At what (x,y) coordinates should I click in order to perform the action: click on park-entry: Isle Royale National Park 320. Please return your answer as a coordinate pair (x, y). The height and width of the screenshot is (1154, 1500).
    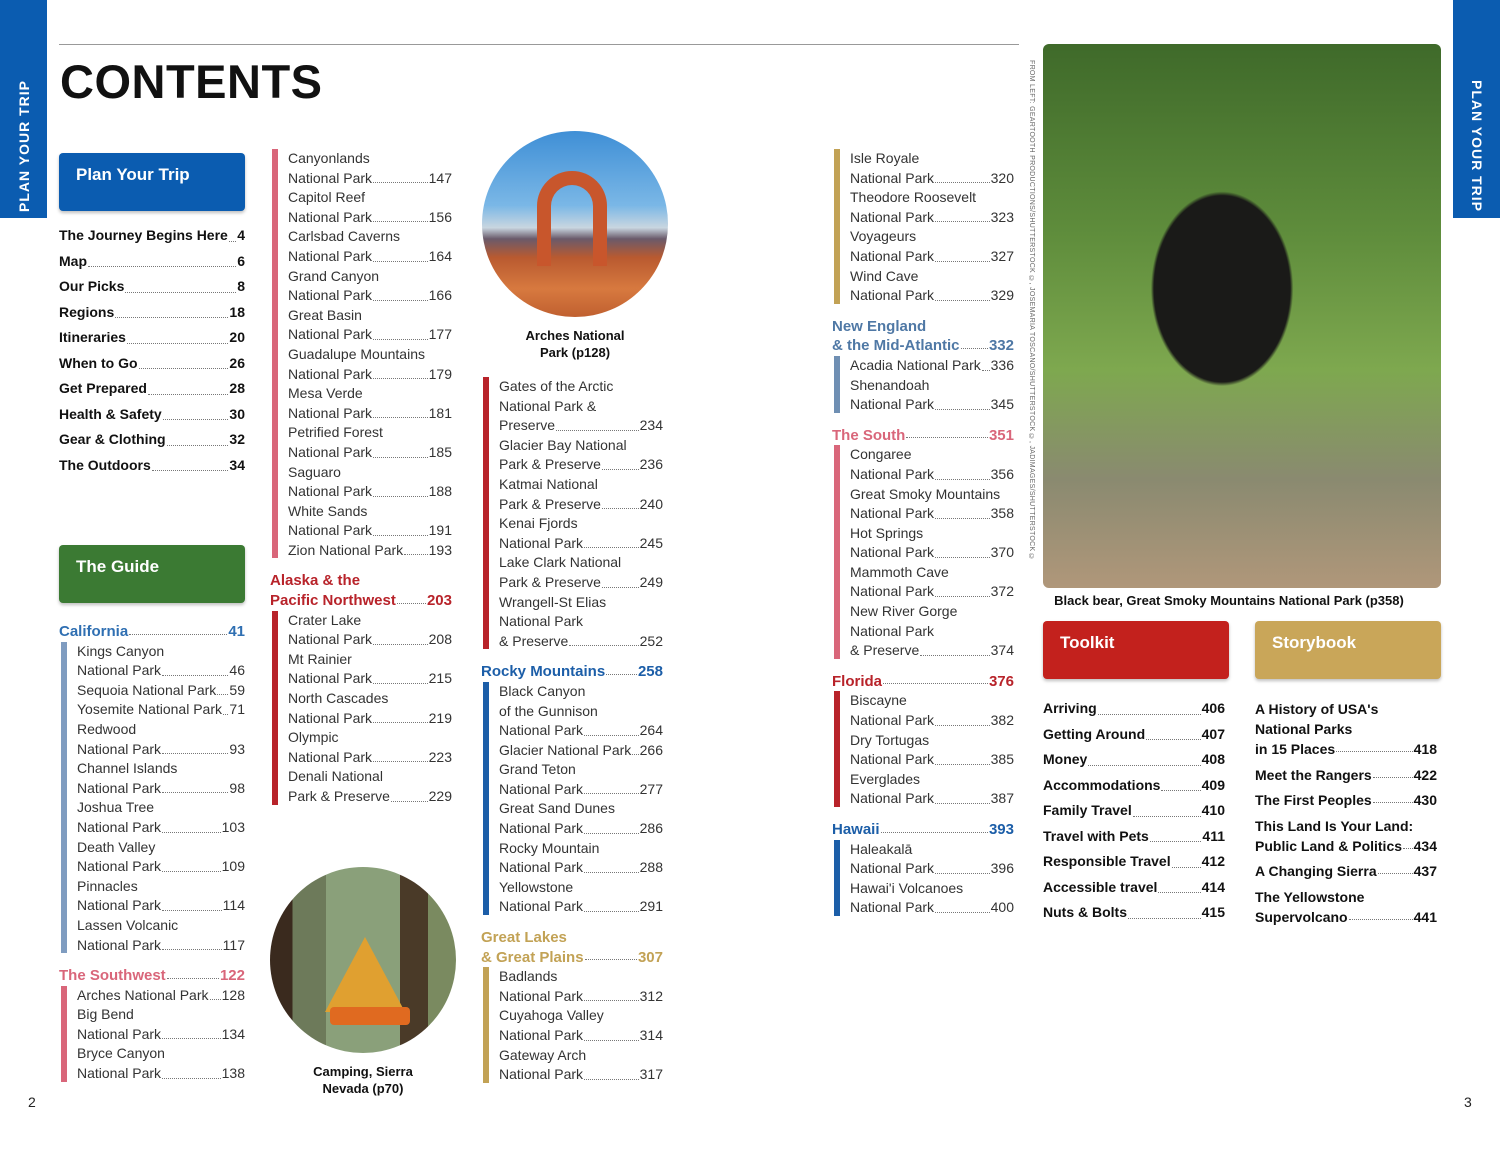
    Looking at the image, I should click on (932, 168).